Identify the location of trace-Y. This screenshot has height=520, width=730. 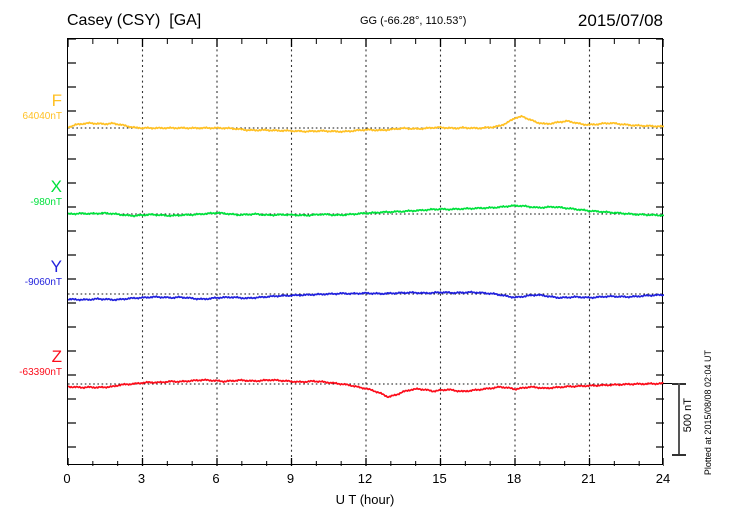
(366, 296).